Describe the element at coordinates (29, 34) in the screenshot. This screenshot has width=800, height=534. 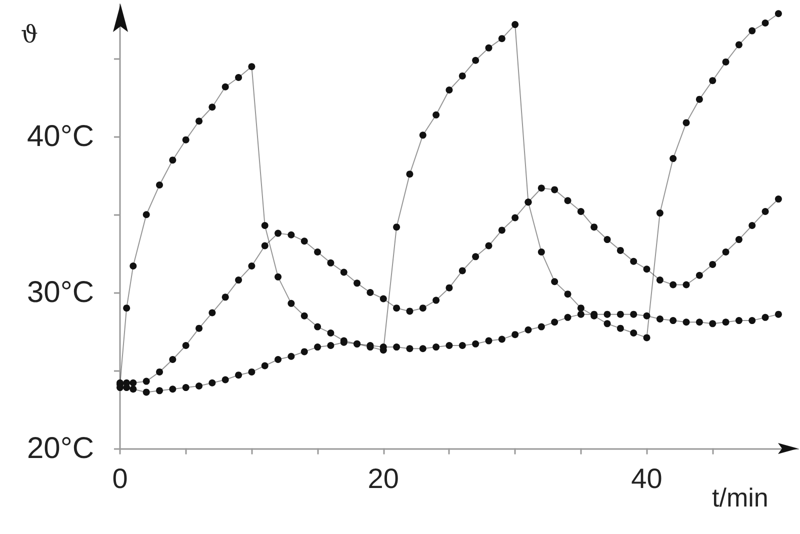
I see `y-axis-title: ϑ` at that location.